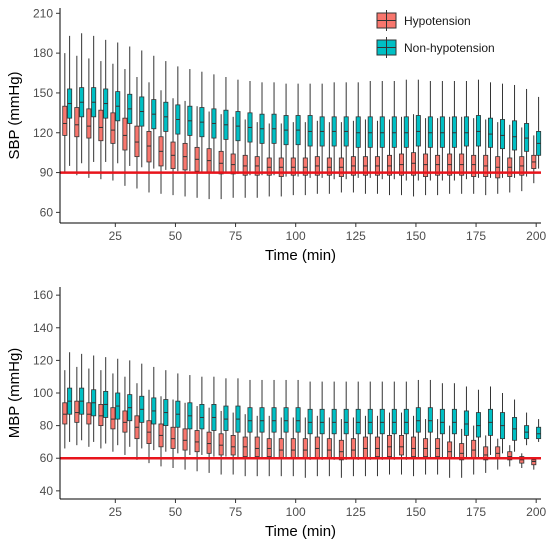 The image size is (550, 545). I want to click on mbp-y-tick-label-120: 120, so click(43, 360).